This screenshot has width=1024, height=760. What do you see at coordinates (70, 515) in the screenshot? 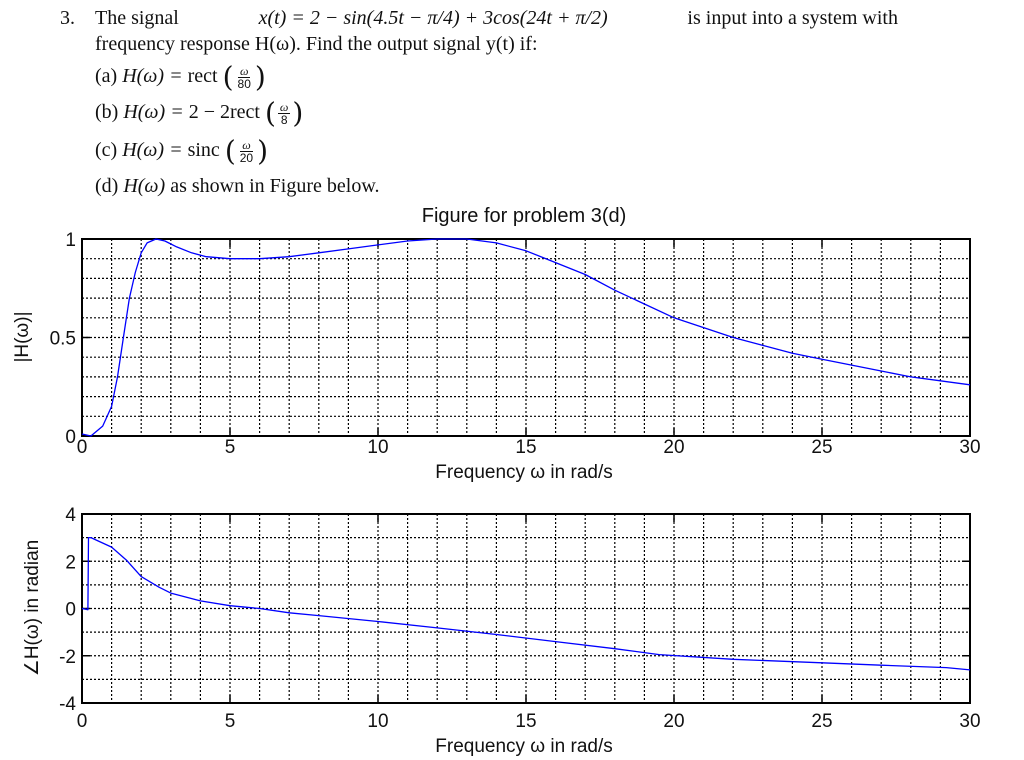
I see `y-tick-label: 4` at bounding box center [70, 515].